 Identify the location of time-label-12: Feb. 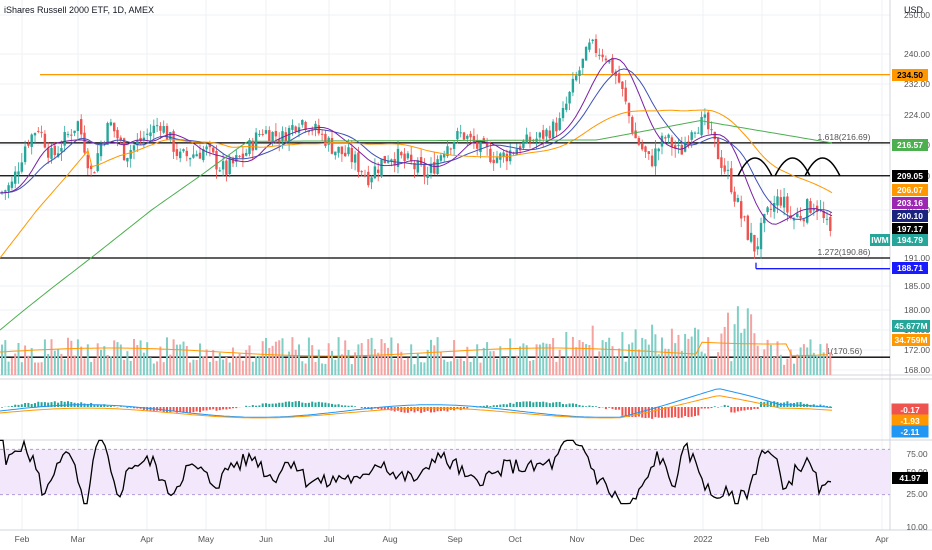
(762, 539).